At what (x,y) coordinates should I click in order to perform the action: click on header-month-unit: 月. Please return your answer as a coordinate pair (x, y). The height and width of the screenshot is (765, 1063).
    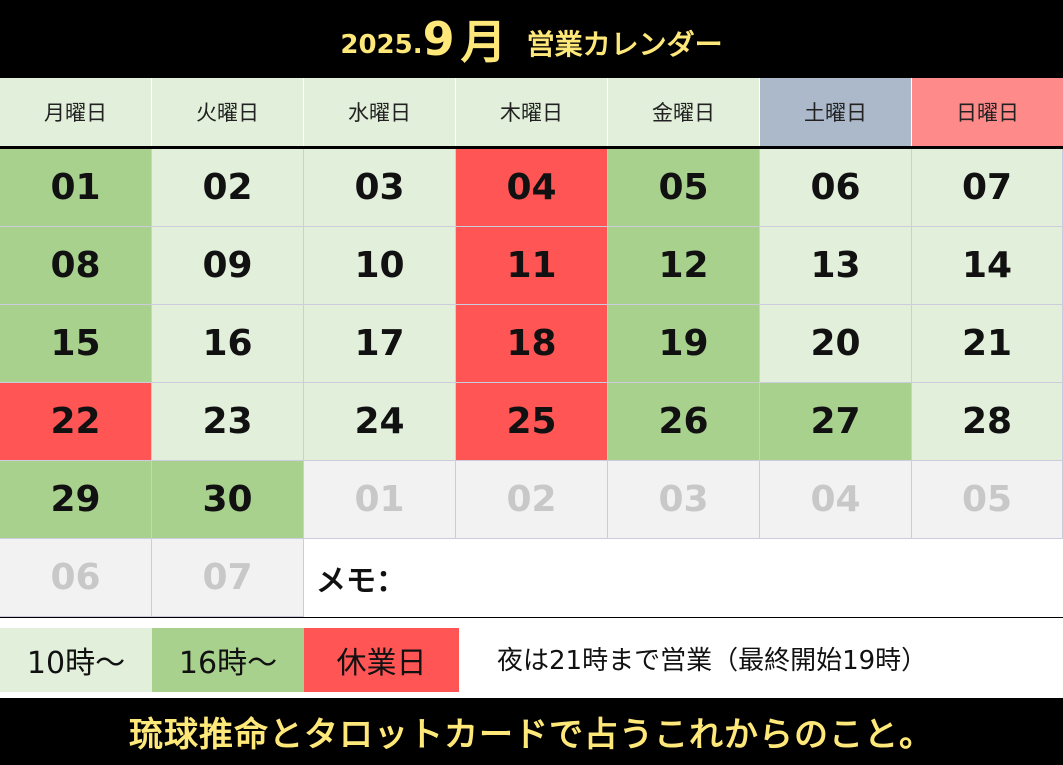
    Looking at the image, I should click on (483, 42).